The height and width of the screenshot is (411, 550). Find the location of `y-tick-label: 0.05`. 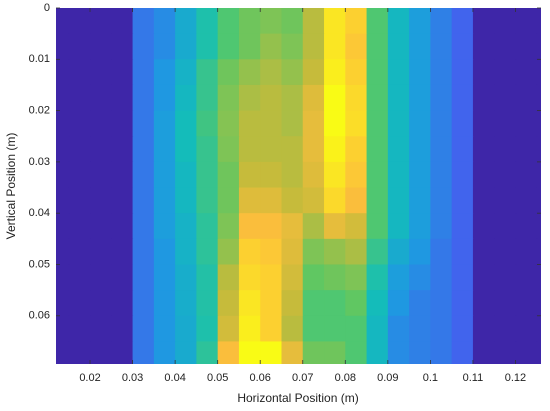

y-tick-label: 0.05 is located at coordinates (39, 264).